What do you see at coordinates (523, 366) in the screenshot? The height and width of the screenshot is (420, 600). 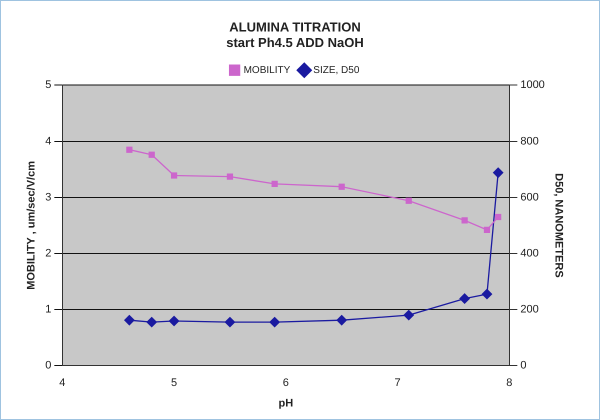 I see `y2-tick-label: 0` at bounding box center [523, 366].